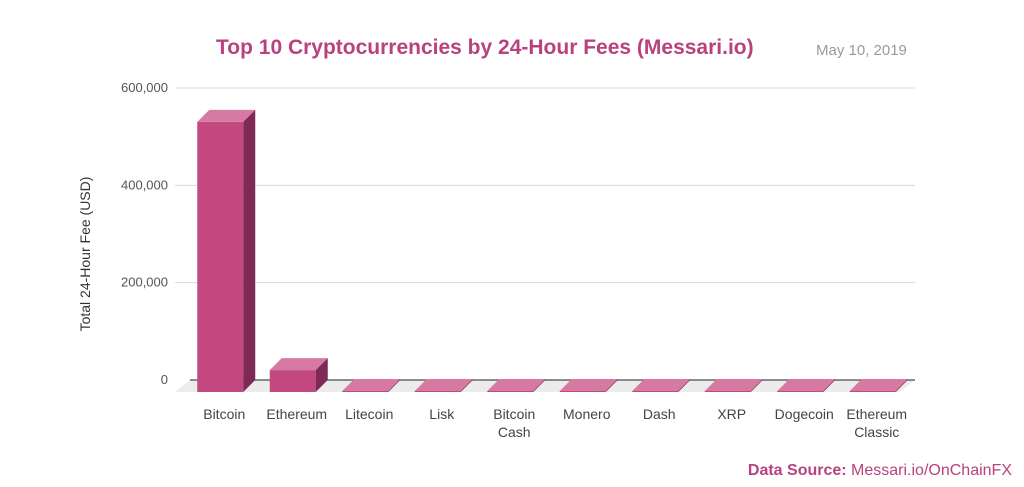  I want to click on chart-date: May 10, 2019, so click(861, 50).